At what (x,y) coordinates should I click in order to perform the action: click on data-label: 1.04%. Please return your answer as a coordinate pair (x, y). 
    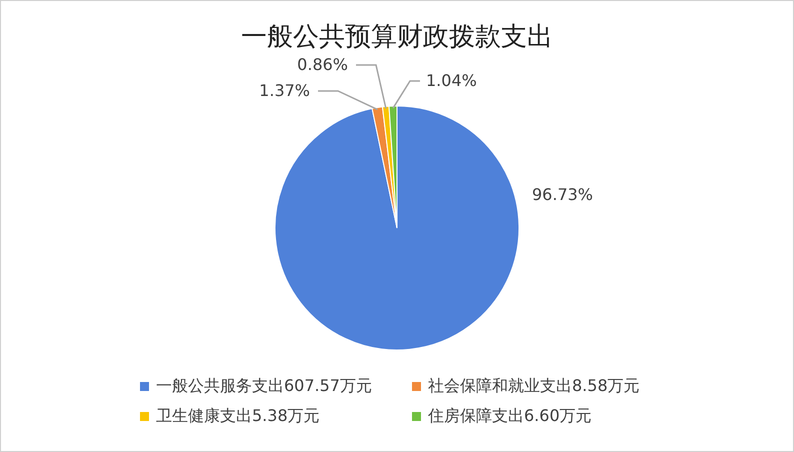
    Looking at the image, I should click on (451, 80).